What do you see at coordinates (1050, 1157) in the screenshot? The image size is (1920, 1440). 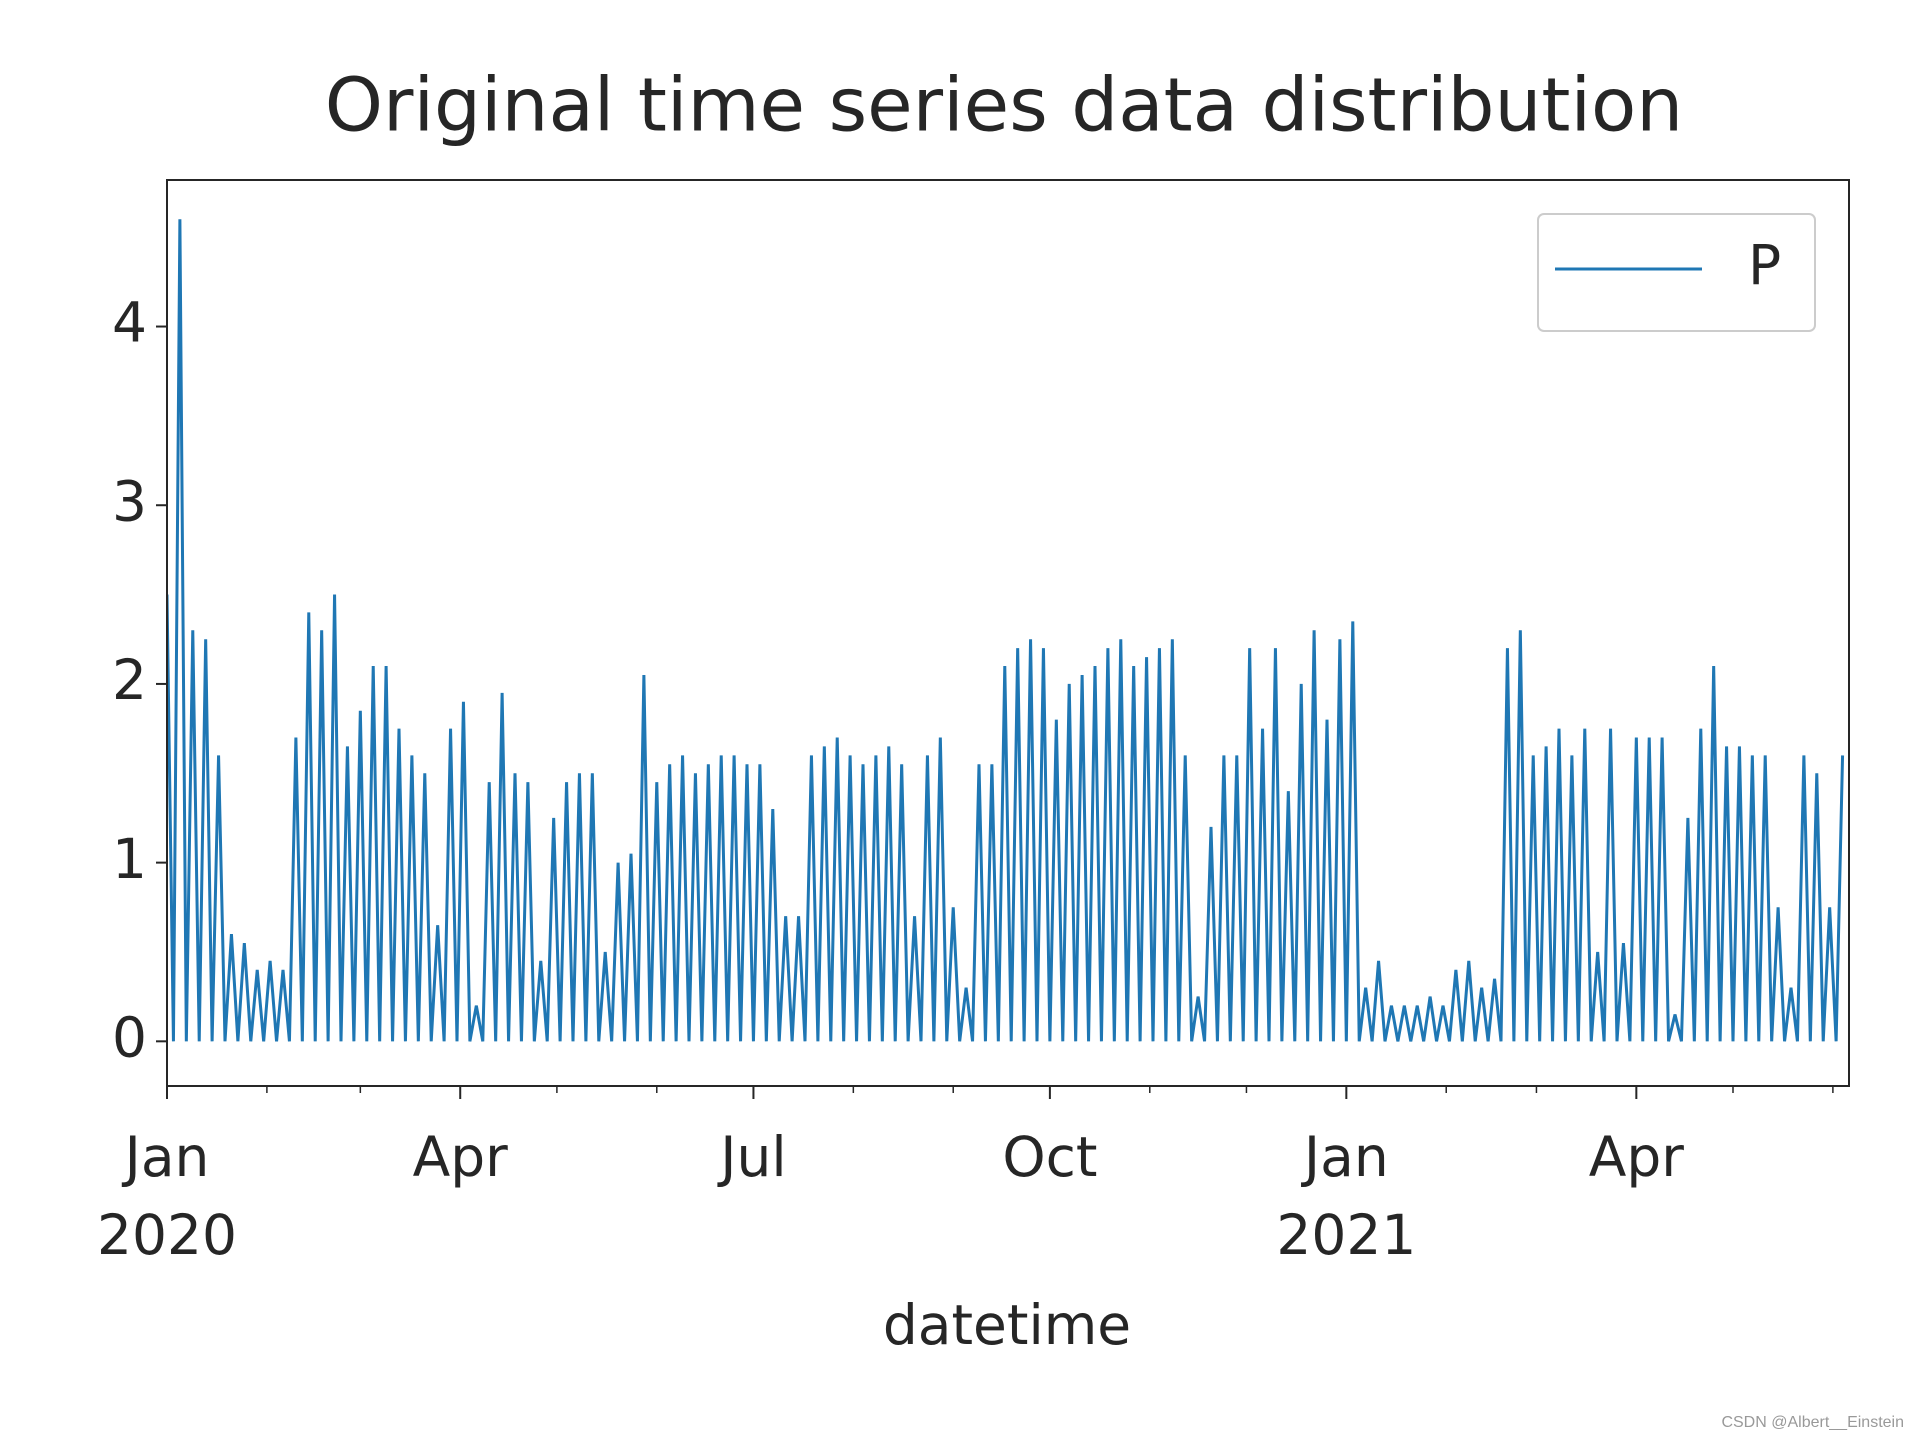 I see `x-tick-label: Oct` at bounding box center [1050, 1157].